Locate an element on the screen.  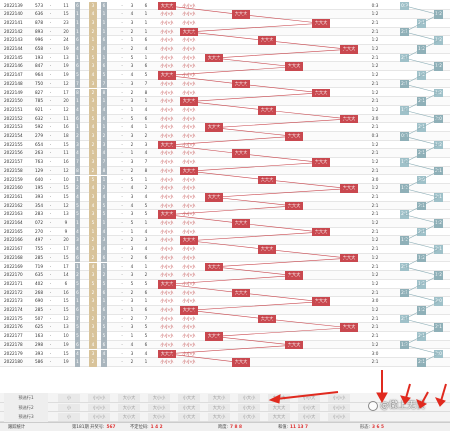
sum-value: 10 is located at coordinates (66, 179).